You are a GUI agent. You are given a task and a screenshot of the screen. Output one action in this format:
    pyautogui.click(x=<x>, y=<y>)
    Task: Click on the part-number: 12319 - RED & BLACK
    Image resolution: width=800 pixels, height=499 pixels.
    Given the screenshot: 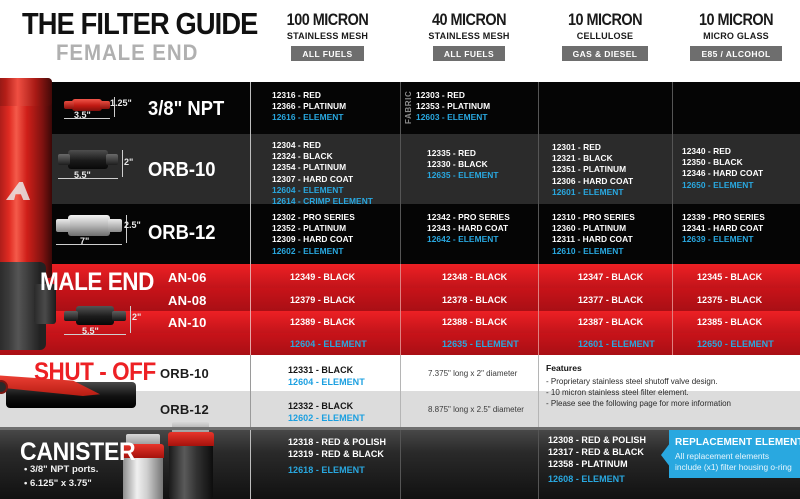 What is the action you would take?
    pyautogui.click(x=336, y=454)
    